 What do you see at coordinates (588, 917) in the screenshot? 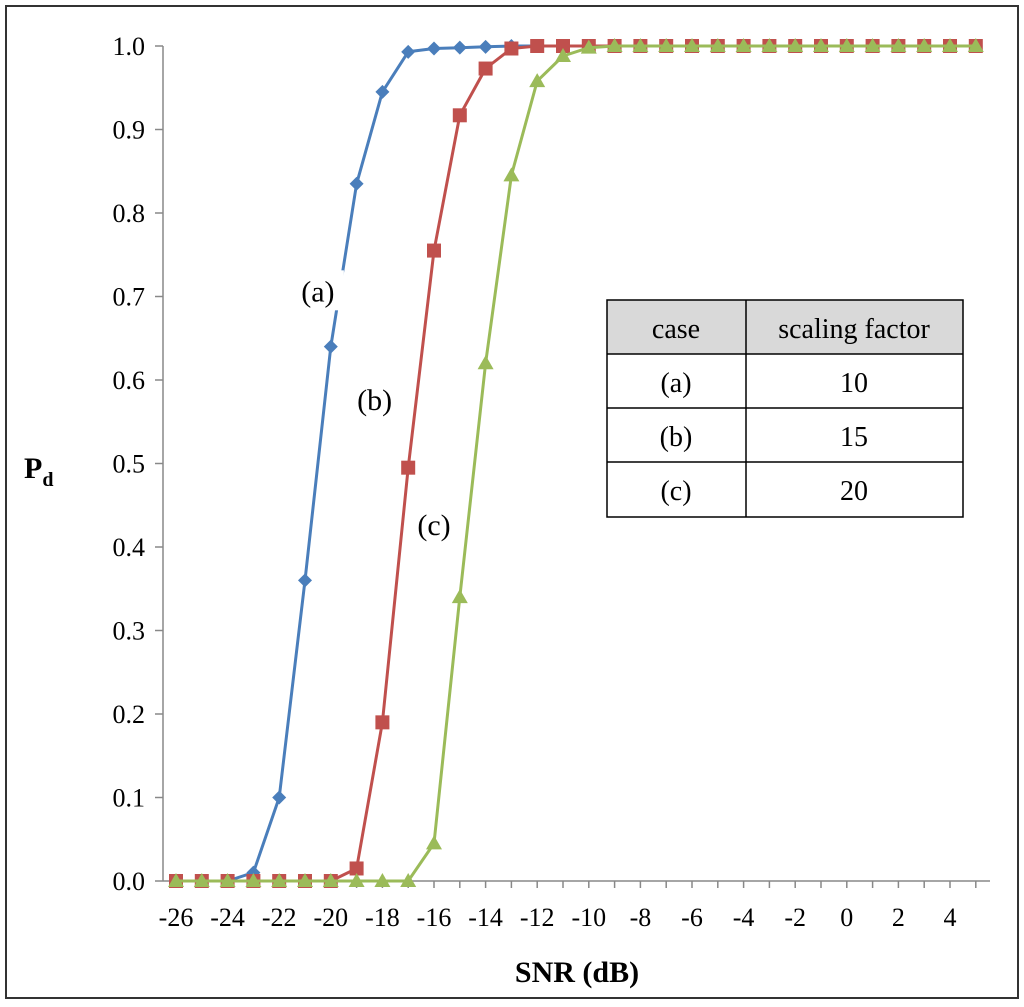
I see `x-tick-label: -10` at bounding box center [588, 917].